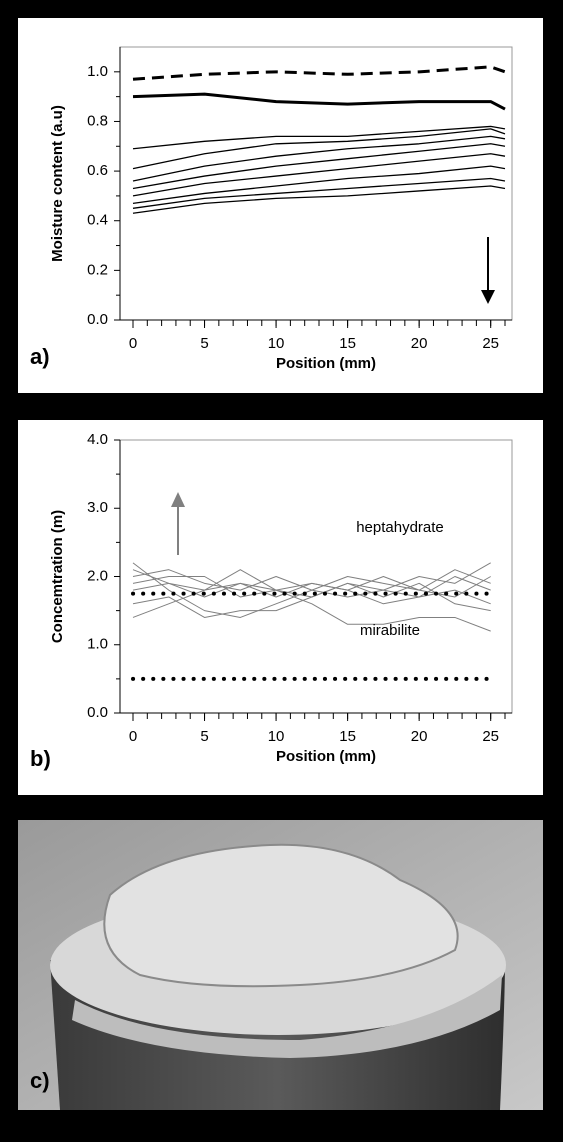 This screenshot has height=1142, width=563. Describe the element at coordinates (40, 356) in the screenshot. I see `panel-label: a)` at that location.